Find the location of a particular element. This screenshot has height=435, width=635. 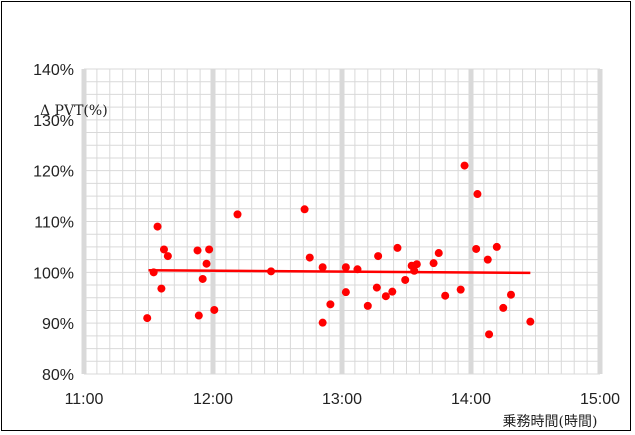

y-tick-label: 100% is located at coordinates (53, 273).